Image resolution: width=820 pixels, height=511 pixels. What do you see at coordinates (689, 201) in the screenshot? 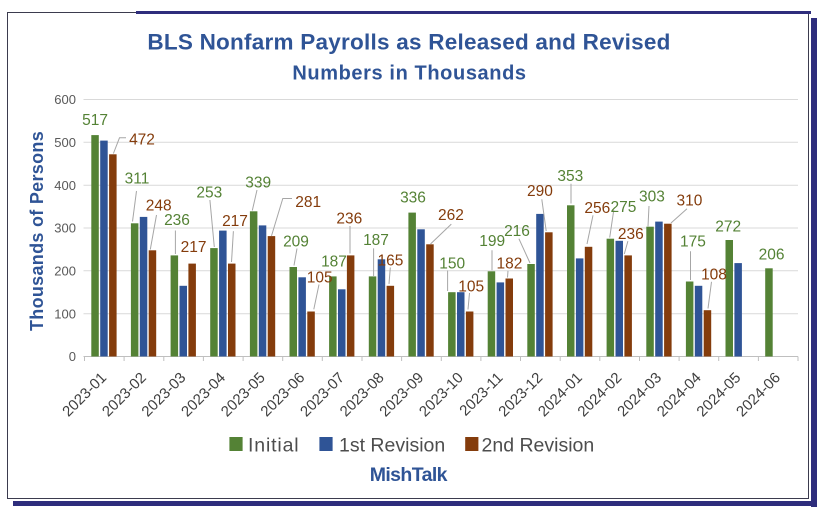
I see `svg-text: 310` at bounding box center [689, 201].